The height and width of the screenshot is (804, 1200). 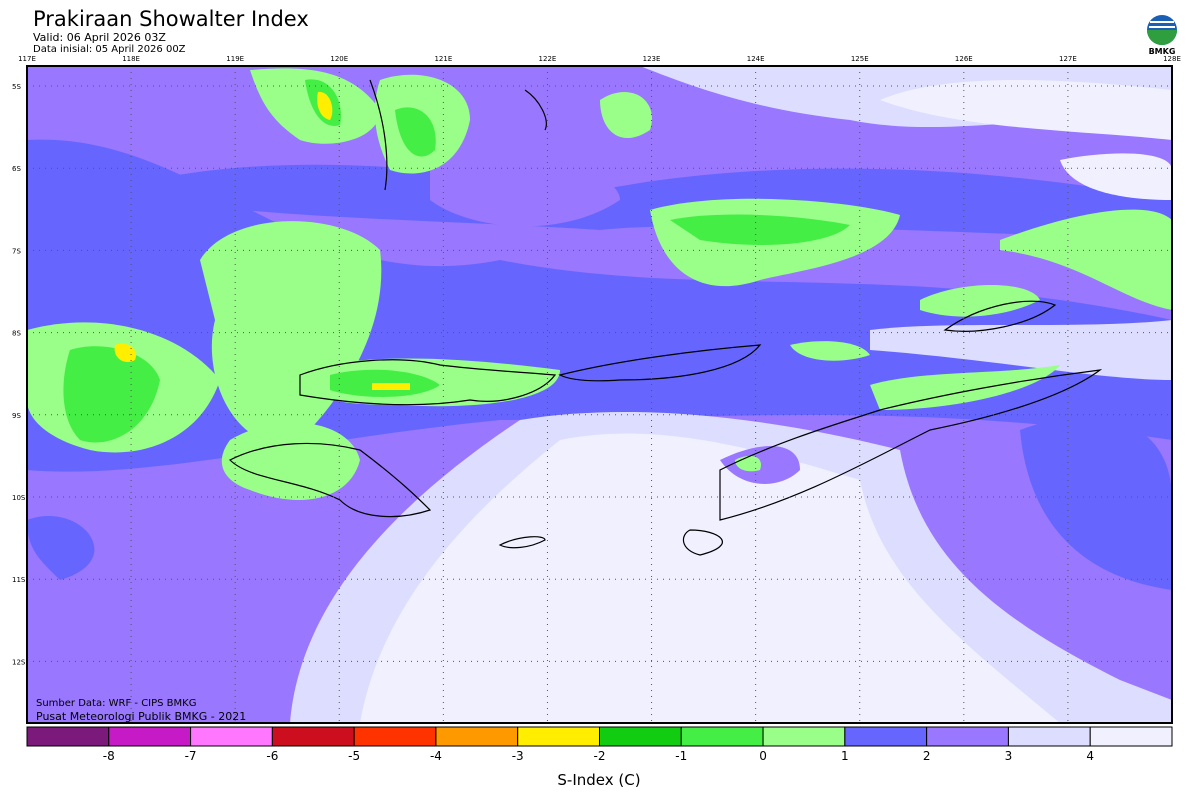 What do you see at coordinates (860, 59) in the screenshot?
I see `lon-label: 125E` at bounding box center [860, 59].